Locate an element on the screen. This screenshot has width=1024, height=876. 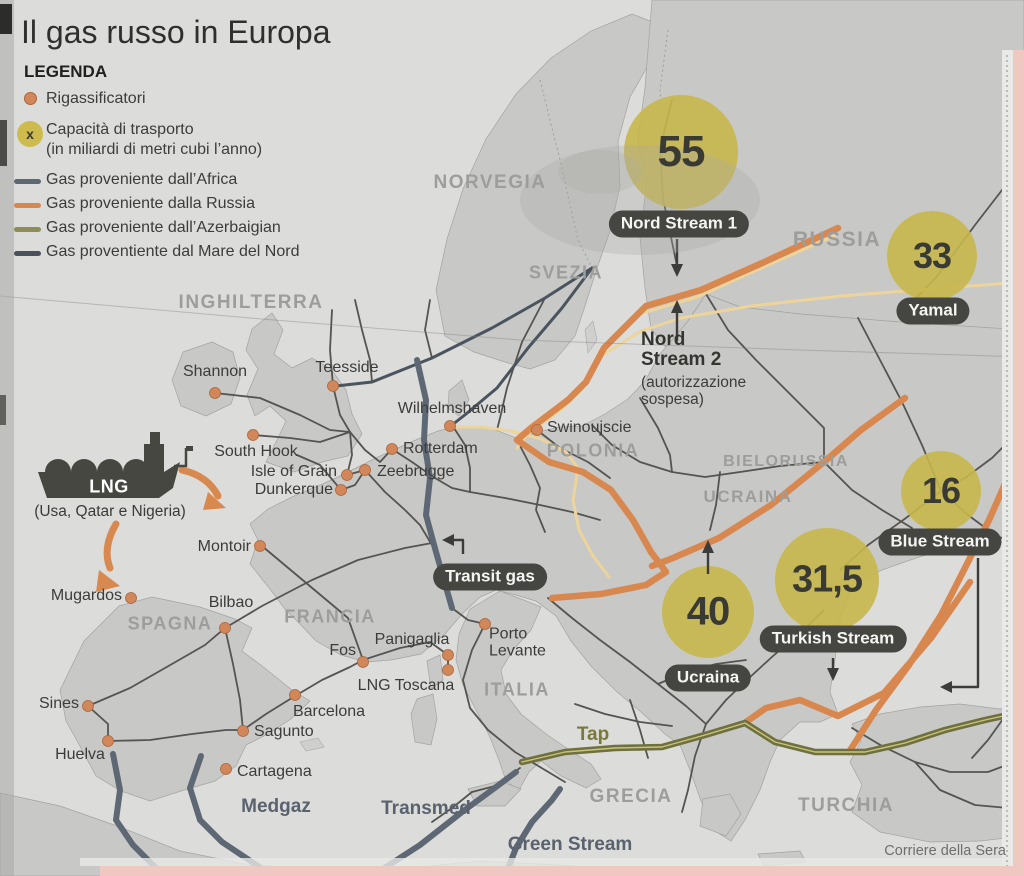
country-label: RUSSIA is located at coordinates (837, 239).